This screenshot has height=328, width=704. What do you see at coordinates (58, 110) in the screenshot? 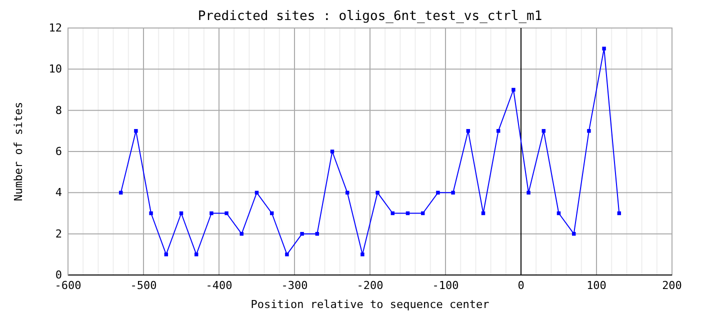
I see `y-tick-label: 8` at bounding box center [58, 110].